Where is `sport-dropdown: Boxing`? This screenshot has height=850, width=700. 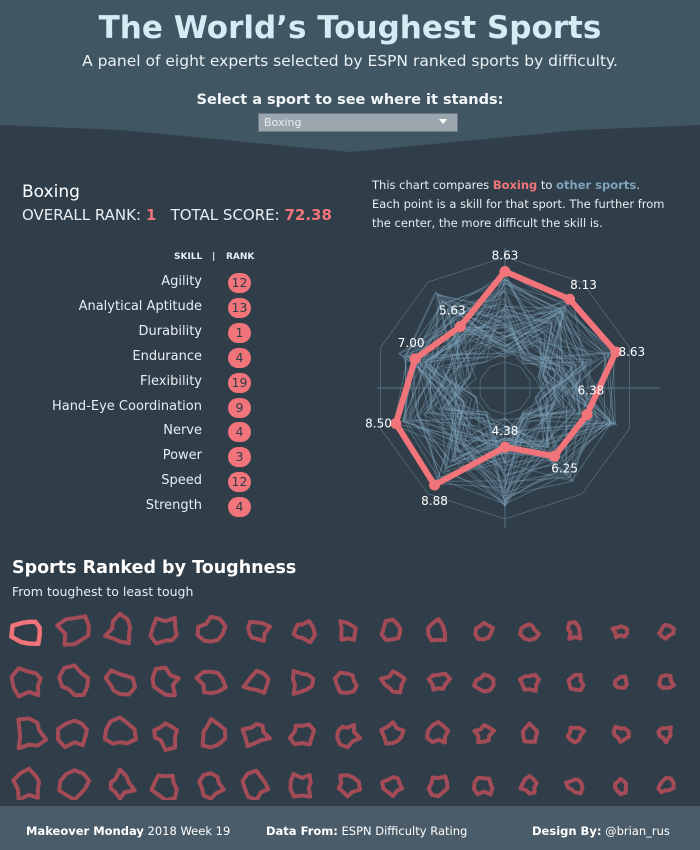 sport-dropdown: Boxing is located at coordinates (358, 122).